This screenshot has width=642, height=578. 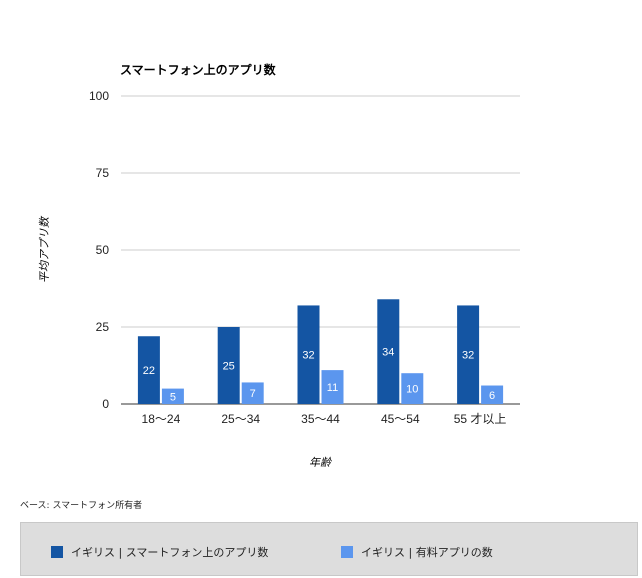 What do you see at coordinates (103, 173) in the screenshot?
I see `y-tick-label: 75` at bounding box center [103, 173].